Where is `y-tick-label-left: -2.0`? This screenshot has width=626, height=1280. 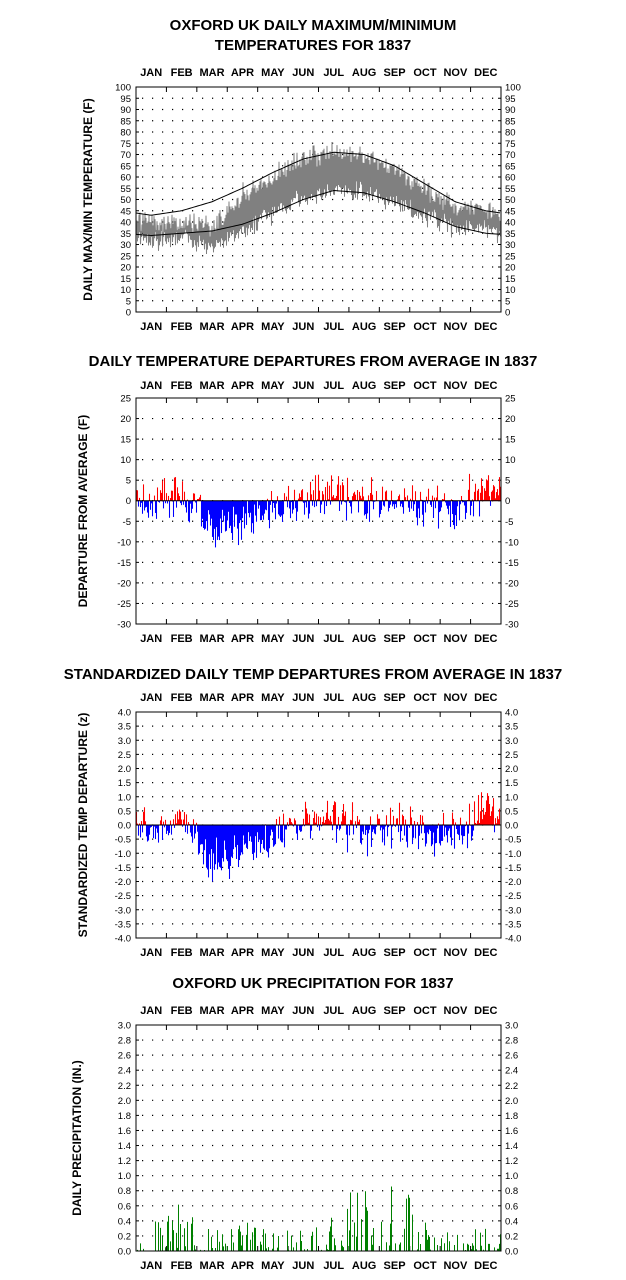 y-tick-label-left: -2.0 is located at coordinates (123, 882).